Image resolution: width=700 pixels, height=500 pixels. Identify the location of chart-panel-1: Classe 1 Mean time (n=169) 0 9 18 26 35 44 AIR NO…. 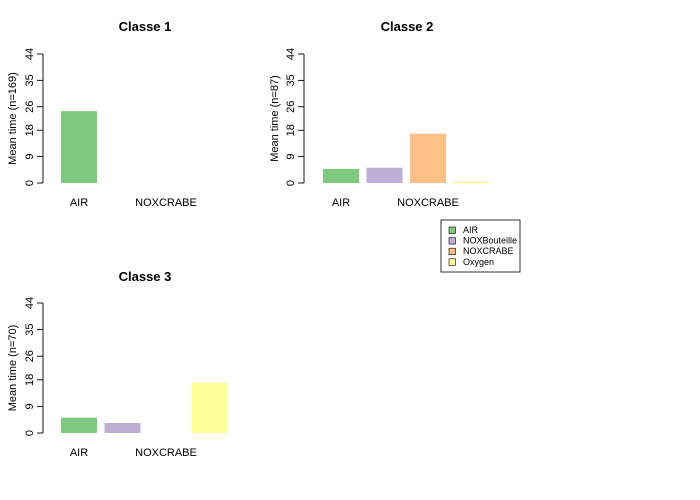
(102, 114).